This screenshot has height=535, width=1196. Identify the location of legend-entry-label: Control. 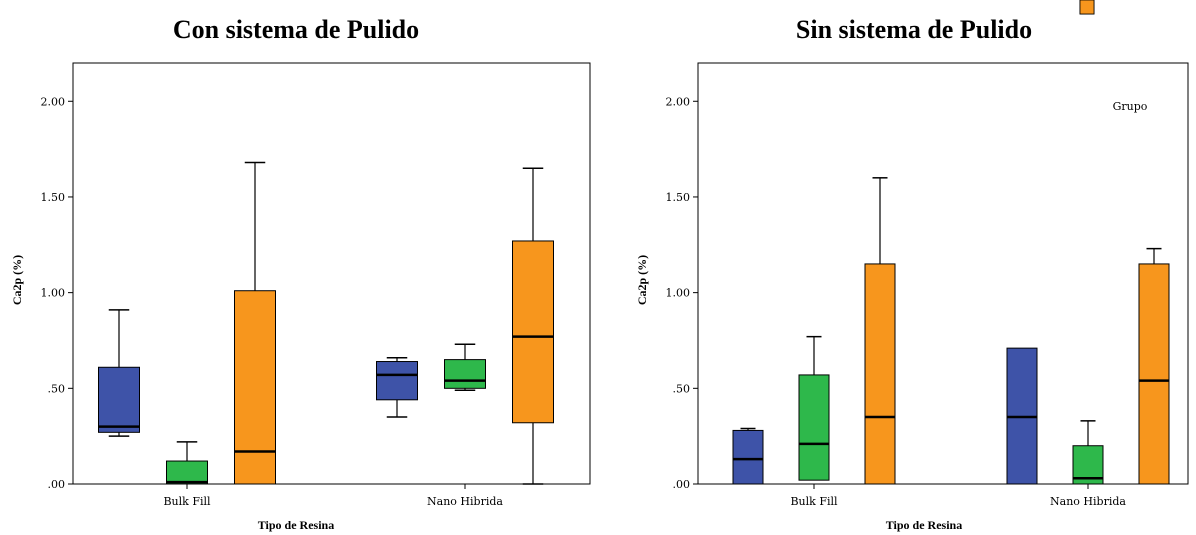
(1117, 1).